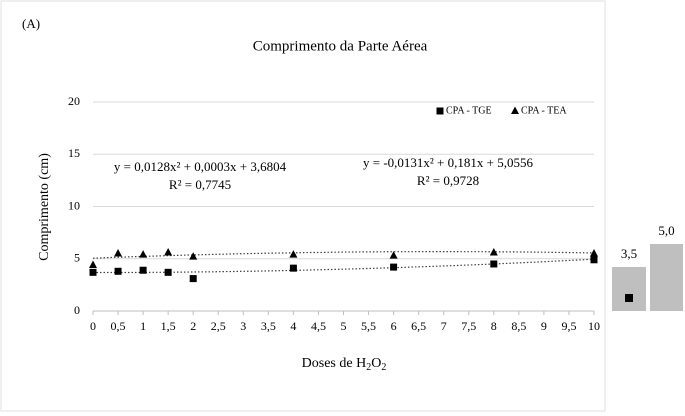  What do you see at coordinates (293, 326) in the screenshot?
I see `x-tick-label: 4` at bounding box center [293, 326].